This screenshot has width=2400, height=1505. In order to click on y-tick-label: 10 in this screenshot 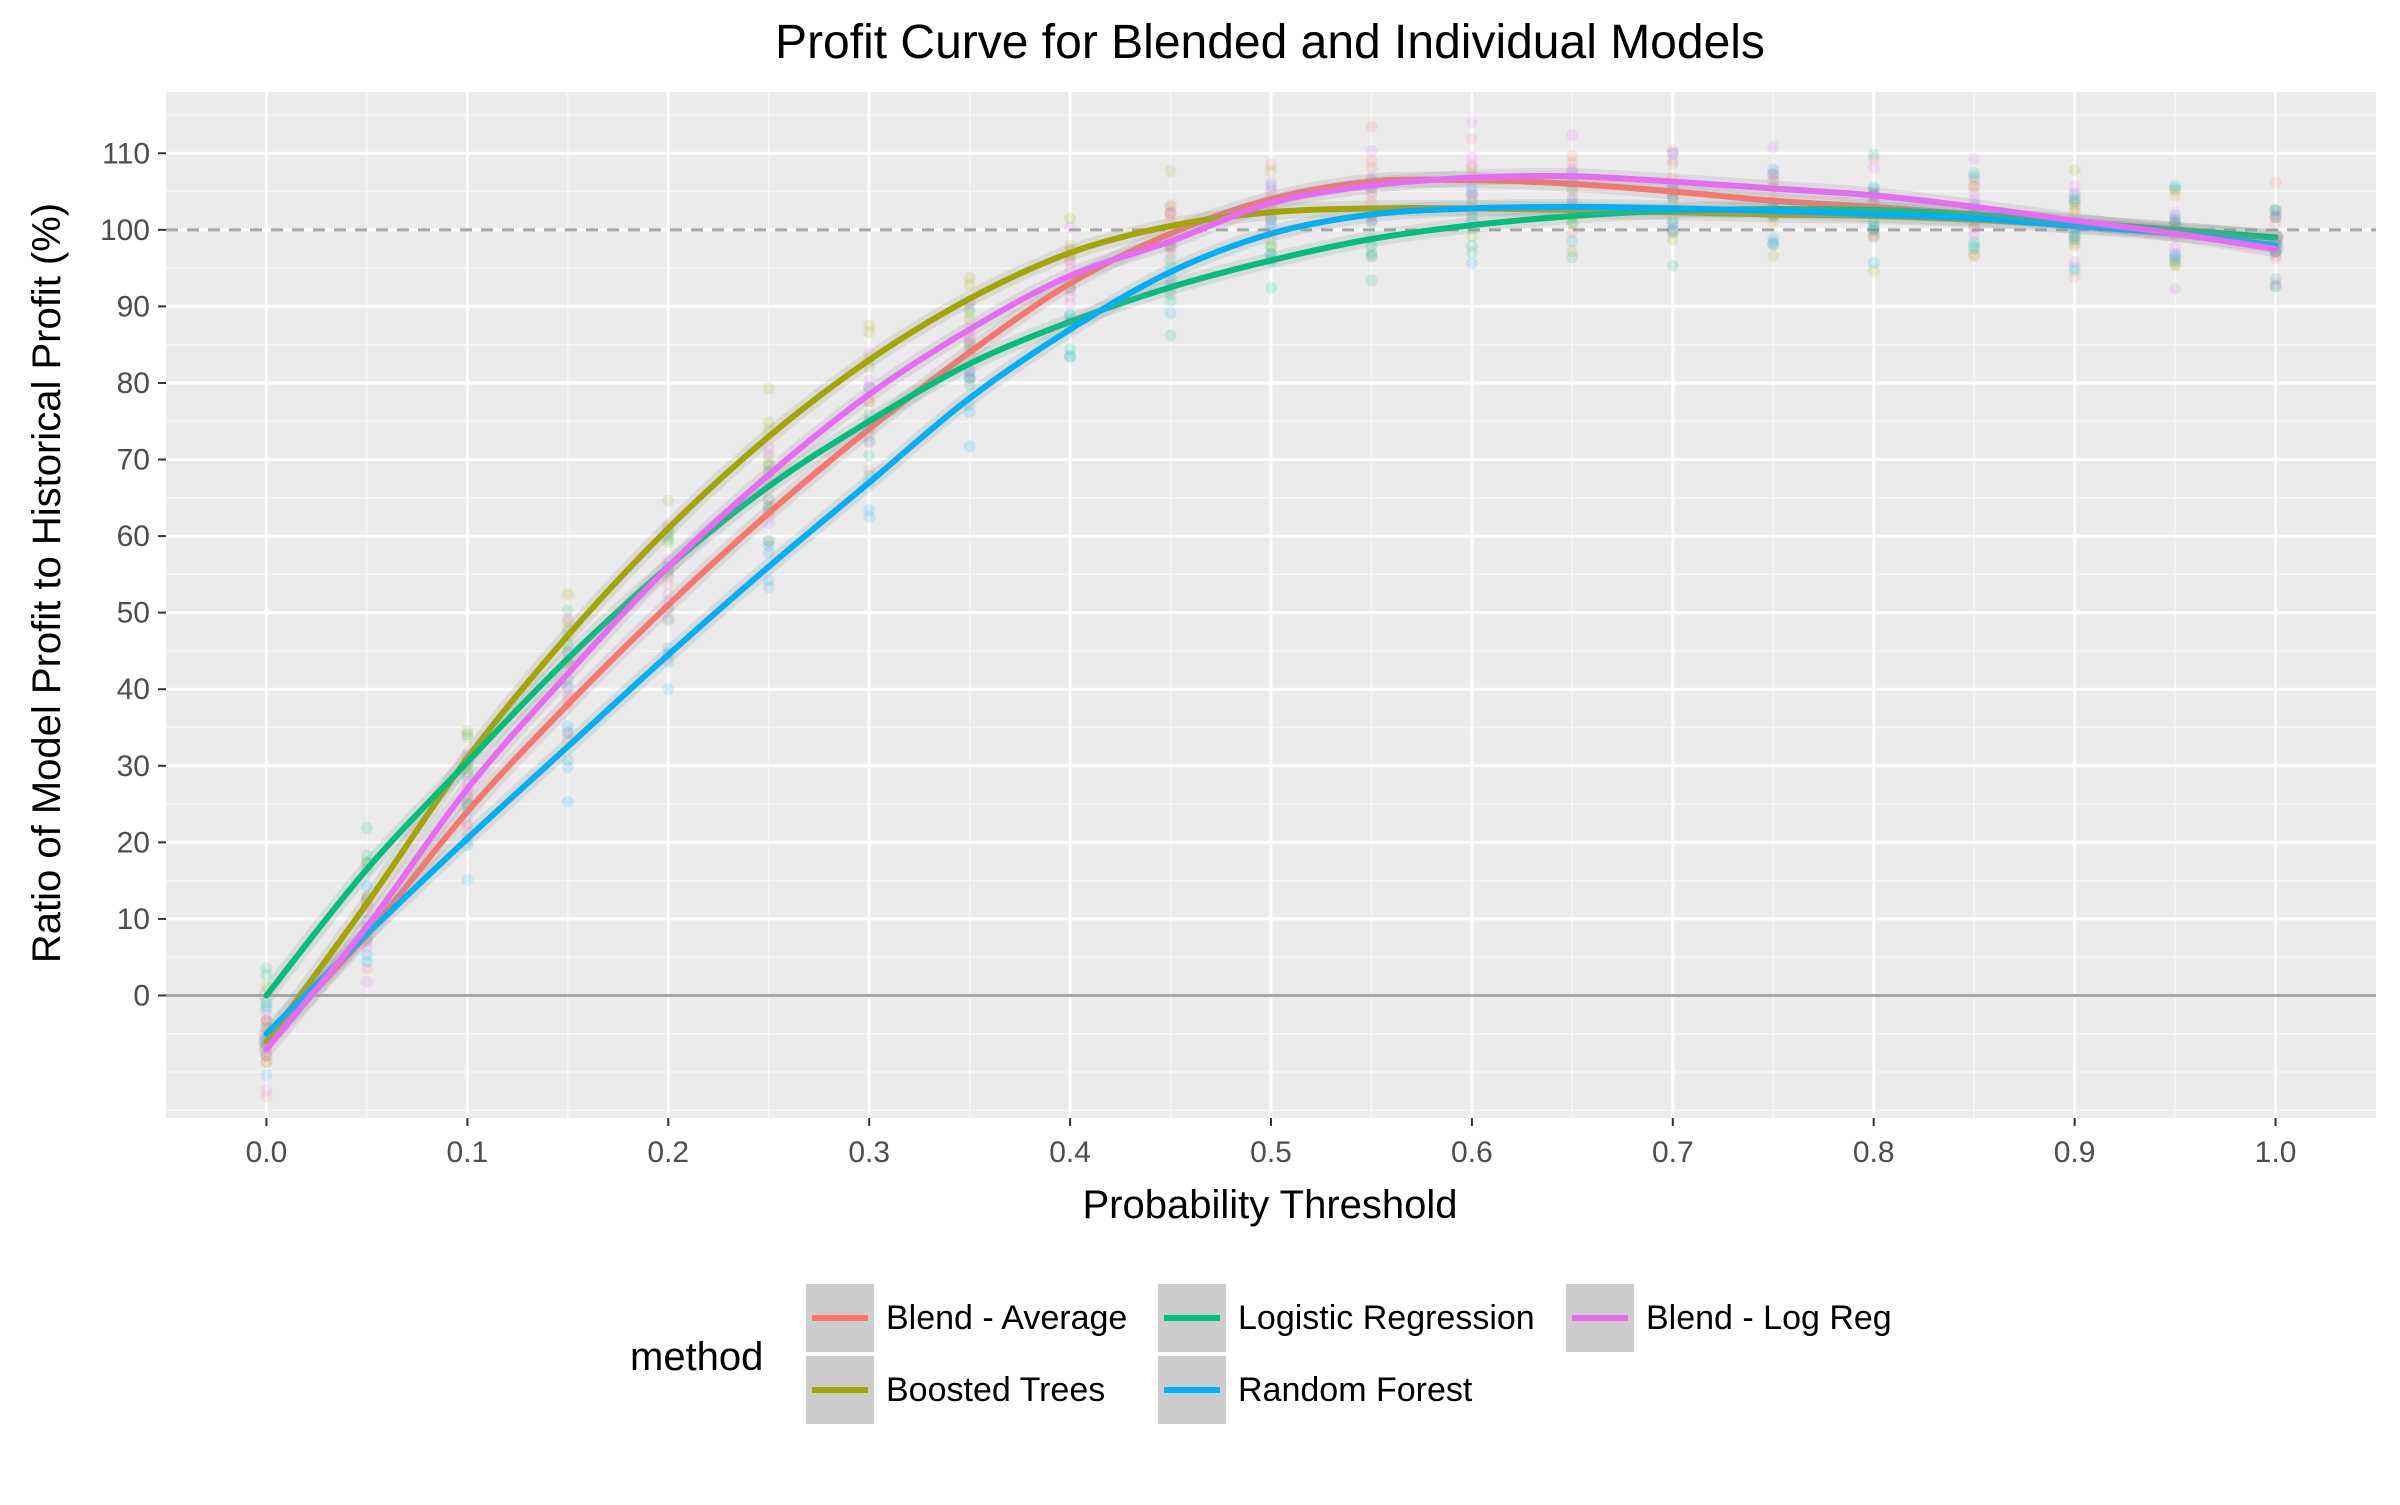, I will do `click(133, 919)`.